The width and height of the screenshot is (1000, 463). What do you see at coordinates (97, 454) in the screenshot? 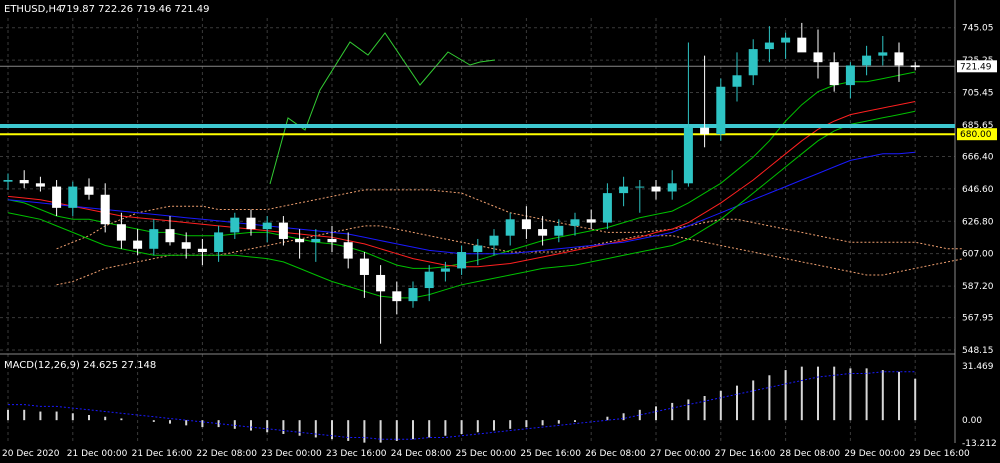
I see `time-tick-label: 21 Dec 00:00` at bounding box center [97, 454].